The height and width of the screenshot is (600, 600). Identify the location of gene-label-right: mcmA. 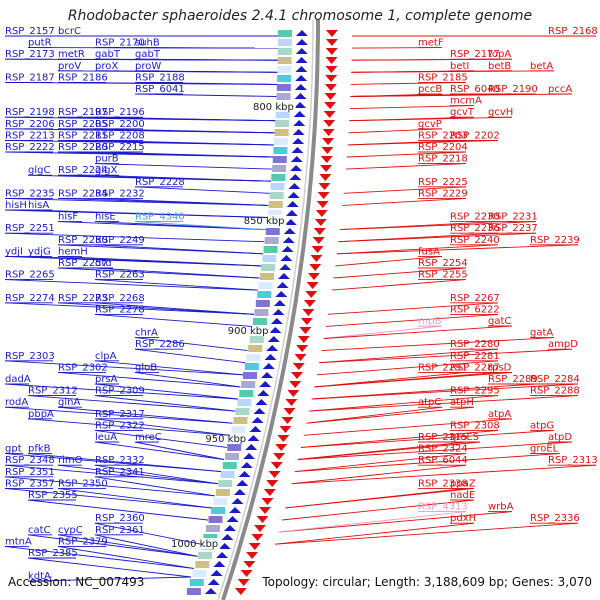
(466, 101).